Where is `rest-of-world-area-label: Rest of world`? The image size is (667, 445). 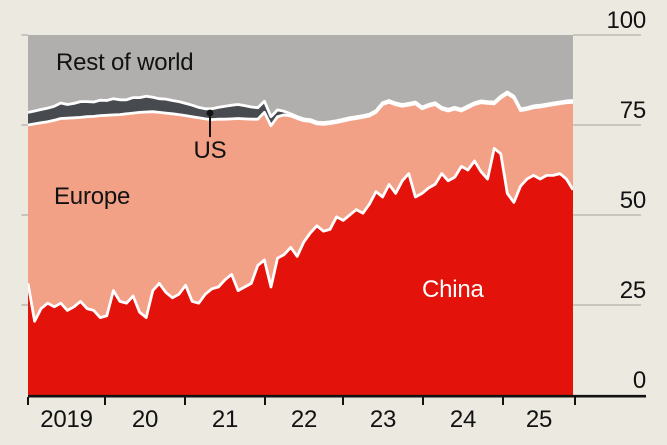
rest-of-world-area-label: Rest of world is located at coordinates (125, 62).